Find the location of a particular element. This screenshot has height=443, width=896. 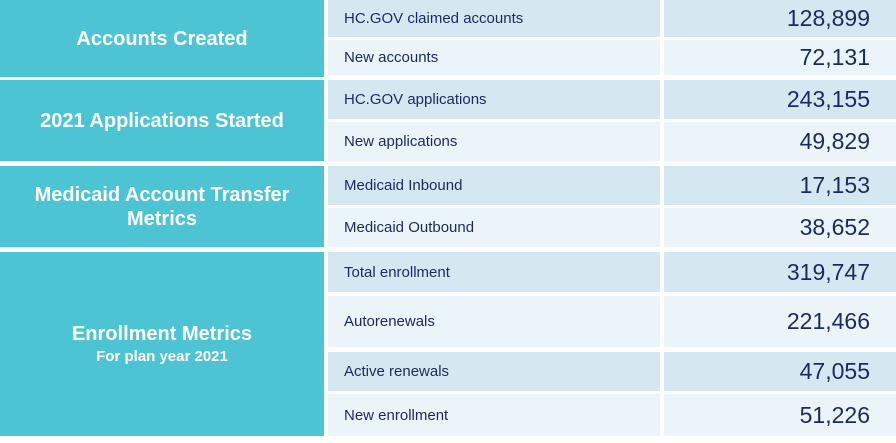

metric-value: 319,747 is located at coordinates (780, 272).